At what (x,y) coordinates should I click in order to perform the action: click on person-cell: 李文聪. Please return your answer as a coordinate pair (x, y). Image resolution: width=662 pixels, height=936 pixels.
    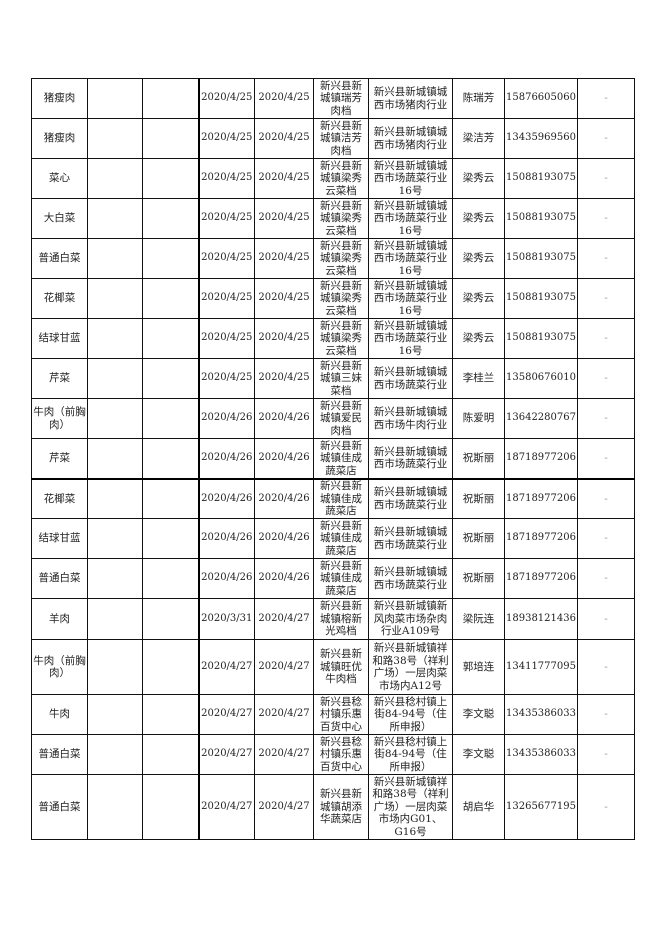
    Looking at the image, I should click on (478, 714).